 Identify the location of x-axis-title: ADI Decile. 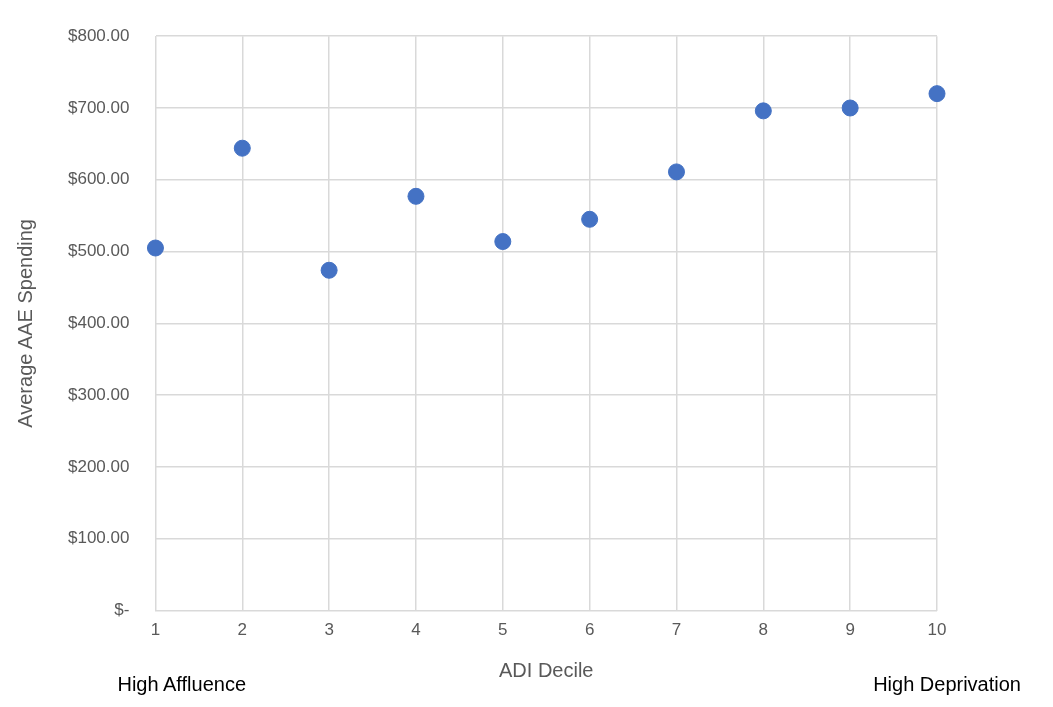
(546, 669).